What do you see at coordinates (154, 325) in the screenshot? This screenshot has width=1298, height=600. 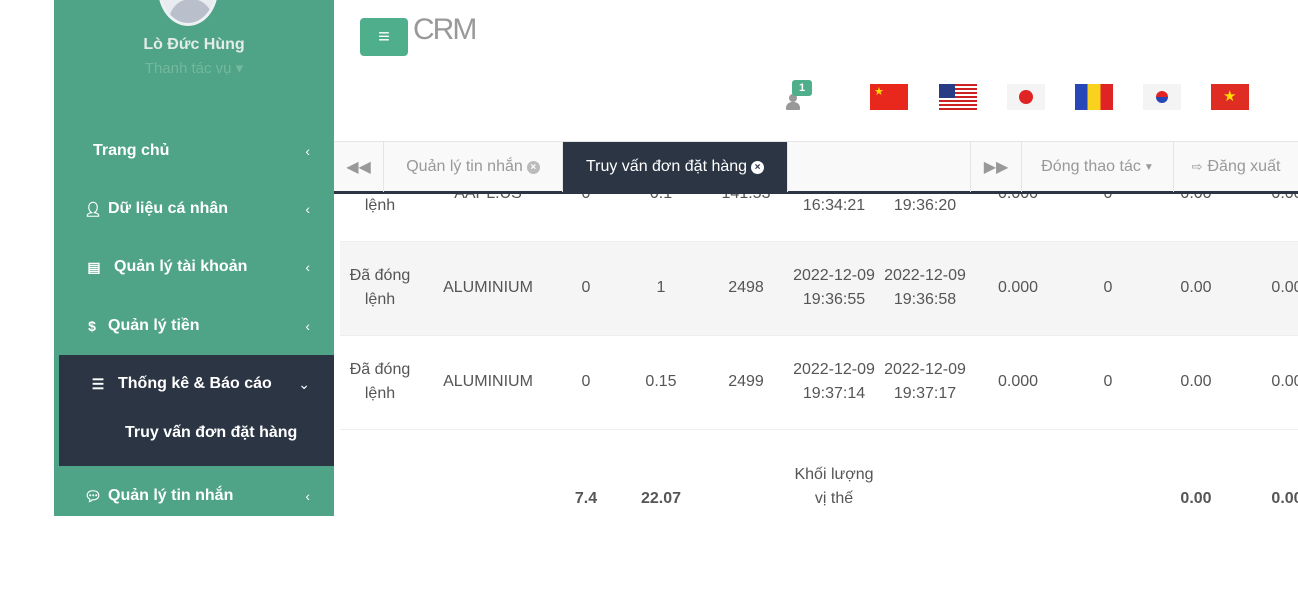 I see `label: Quản lý tiền` at bounding box center [154, 325].